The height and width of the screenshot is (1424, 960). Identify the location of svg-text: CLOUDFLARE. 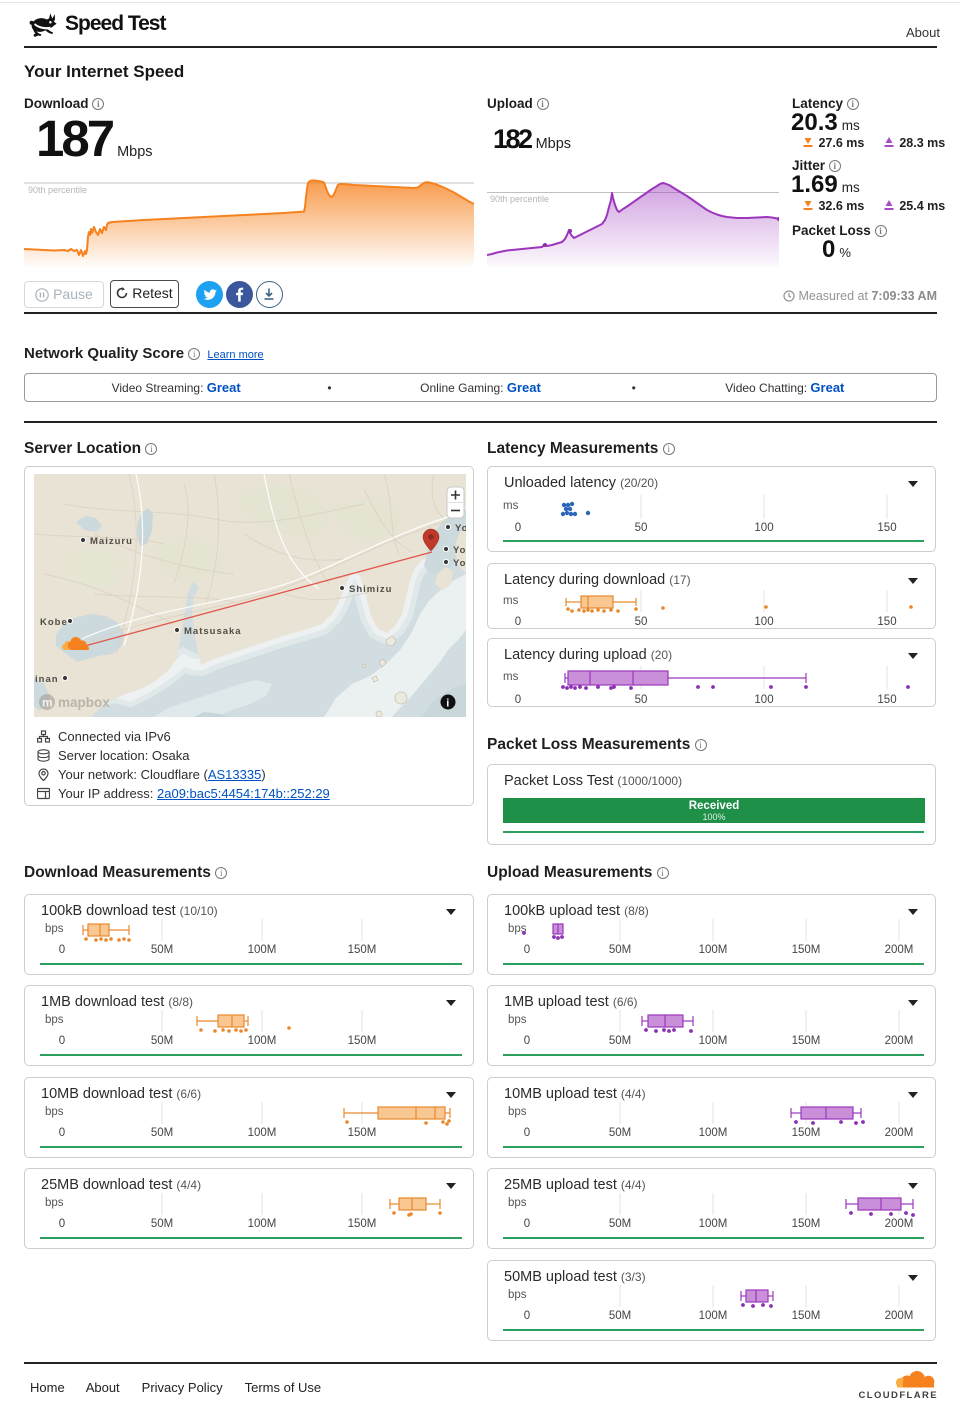
(898, 1395).